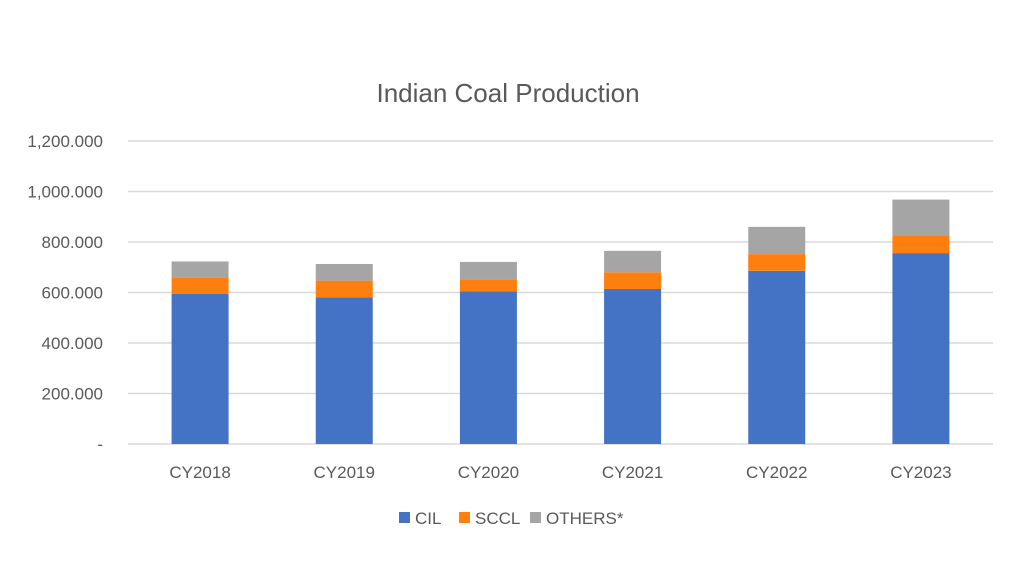  What do you see at coordinates (344, 289) in the screenshot?
I see `bar-sccl-cy2019` at bounding box center [344, 289].